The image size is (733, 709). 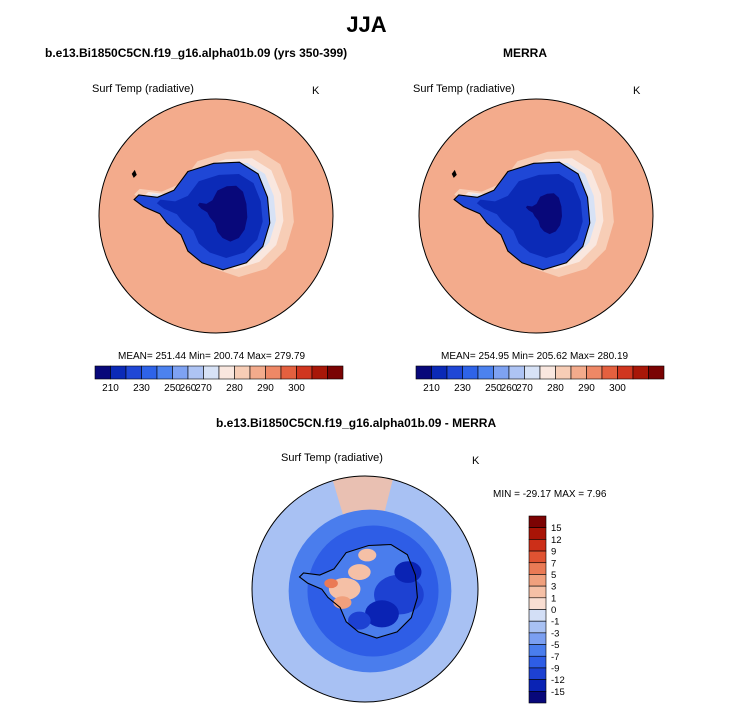 What do you see at coordinates (553, 575) in the screenshot?
I see `colorbar-tick-label: 5` at bounding box center [553, 575].